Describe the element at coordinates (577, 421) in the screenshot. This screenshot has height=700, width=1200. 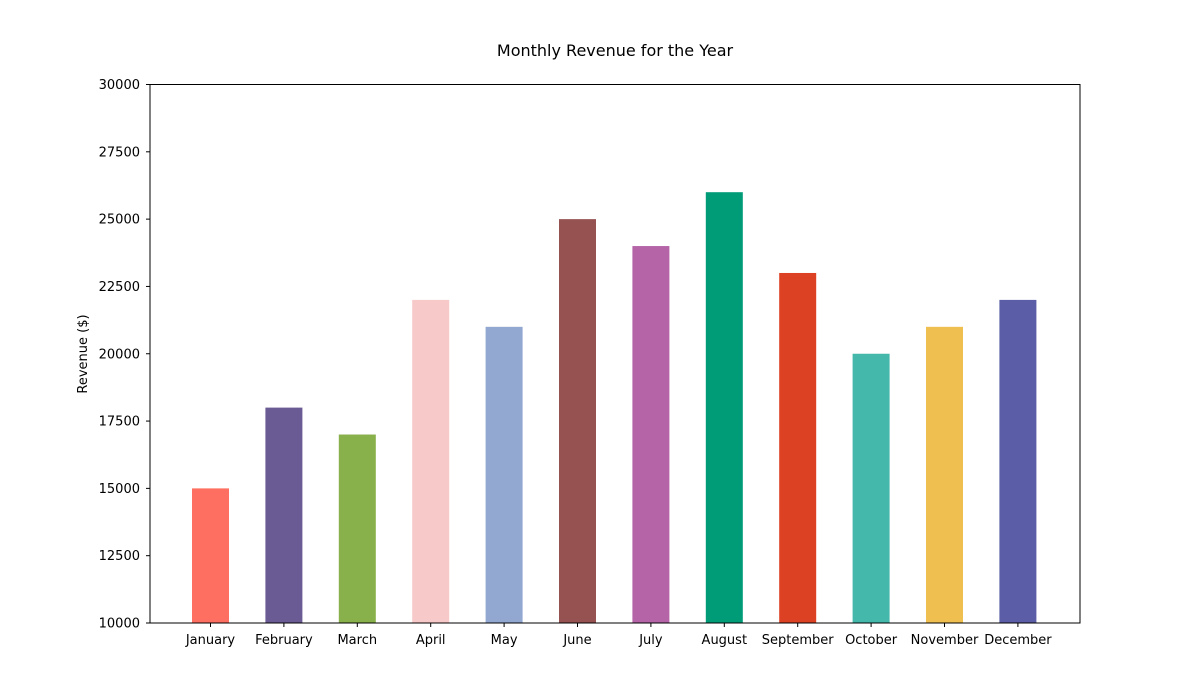
I see `bar-june` at that location.